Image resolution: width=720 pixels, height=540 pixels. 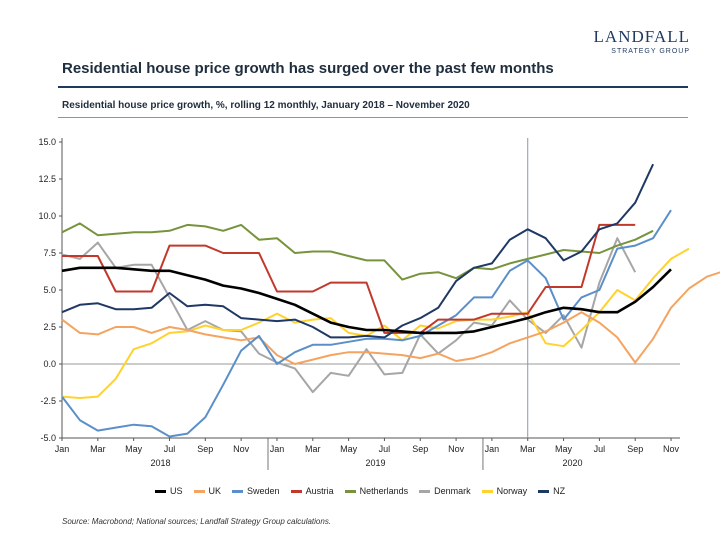 I want to click on y-tick-label: -2.5, so click(x=48, y=401).